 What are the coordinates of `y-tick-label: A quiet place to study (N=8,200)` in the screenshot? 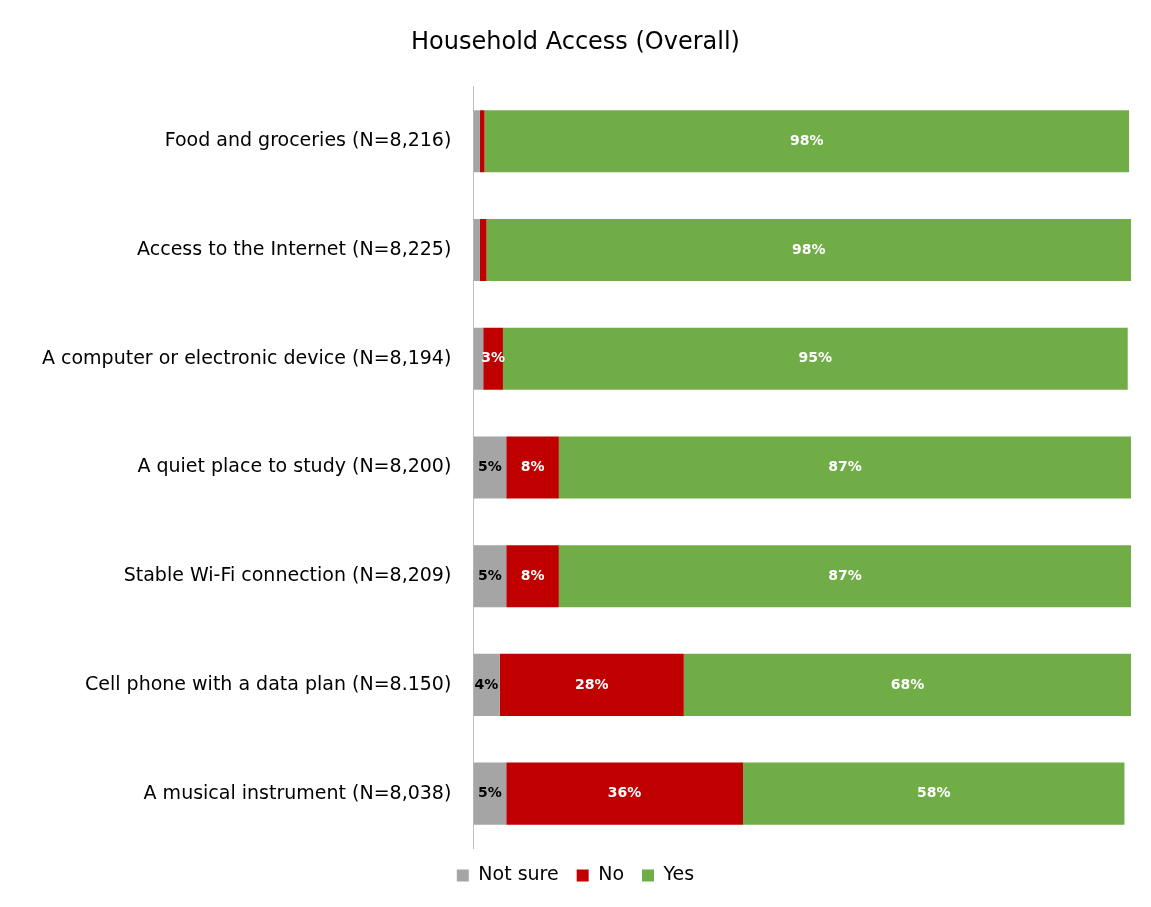 It's located at (294, 465).